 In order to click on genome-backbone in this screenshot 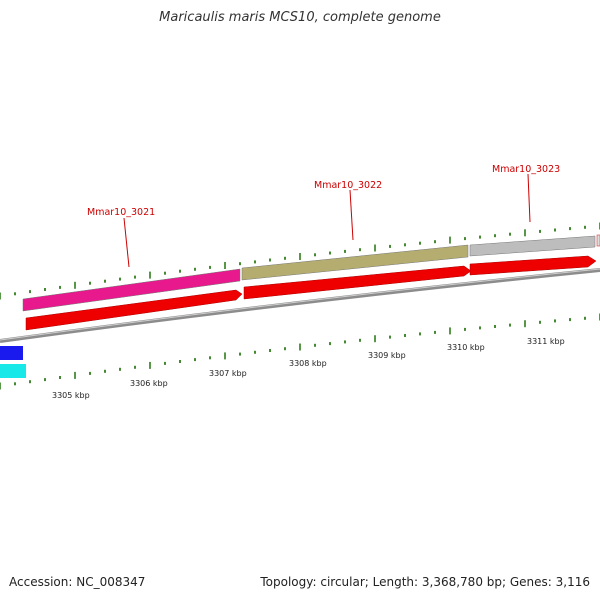, I will do `click(300, 305)`.